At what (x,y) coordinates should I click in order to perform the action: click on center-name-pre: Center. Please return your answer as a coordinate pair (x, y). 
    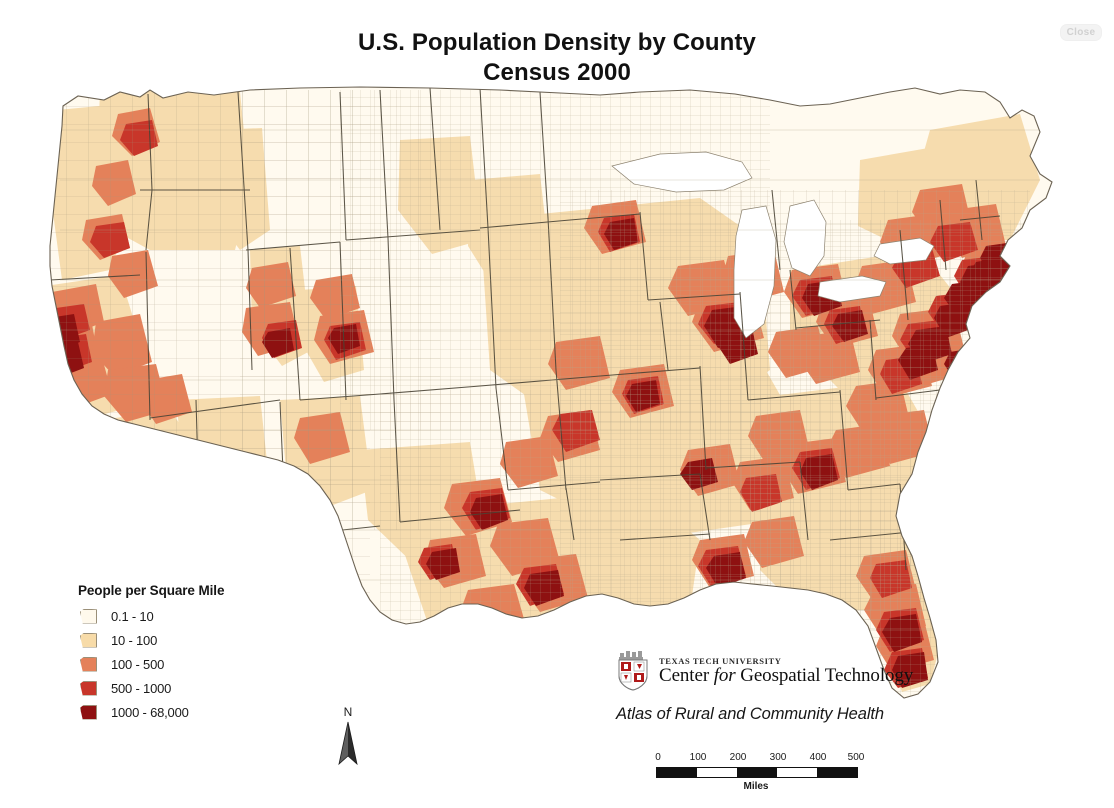
    Looking at the image, I should click on (686, 675).